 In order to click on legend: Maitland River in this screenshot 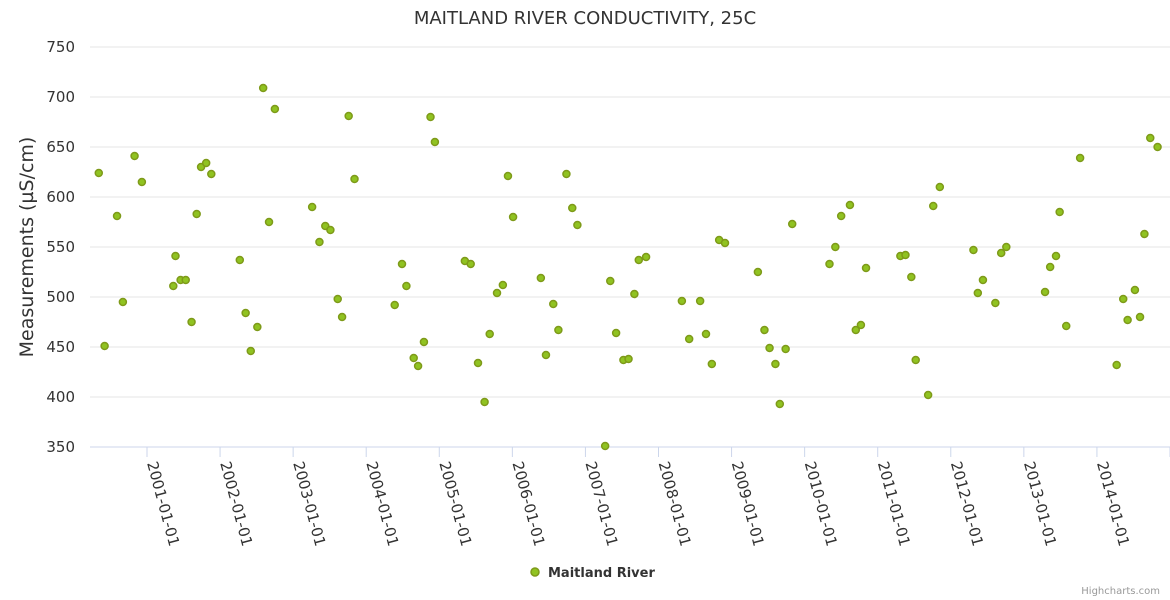, I will do `click(592, 573)`.